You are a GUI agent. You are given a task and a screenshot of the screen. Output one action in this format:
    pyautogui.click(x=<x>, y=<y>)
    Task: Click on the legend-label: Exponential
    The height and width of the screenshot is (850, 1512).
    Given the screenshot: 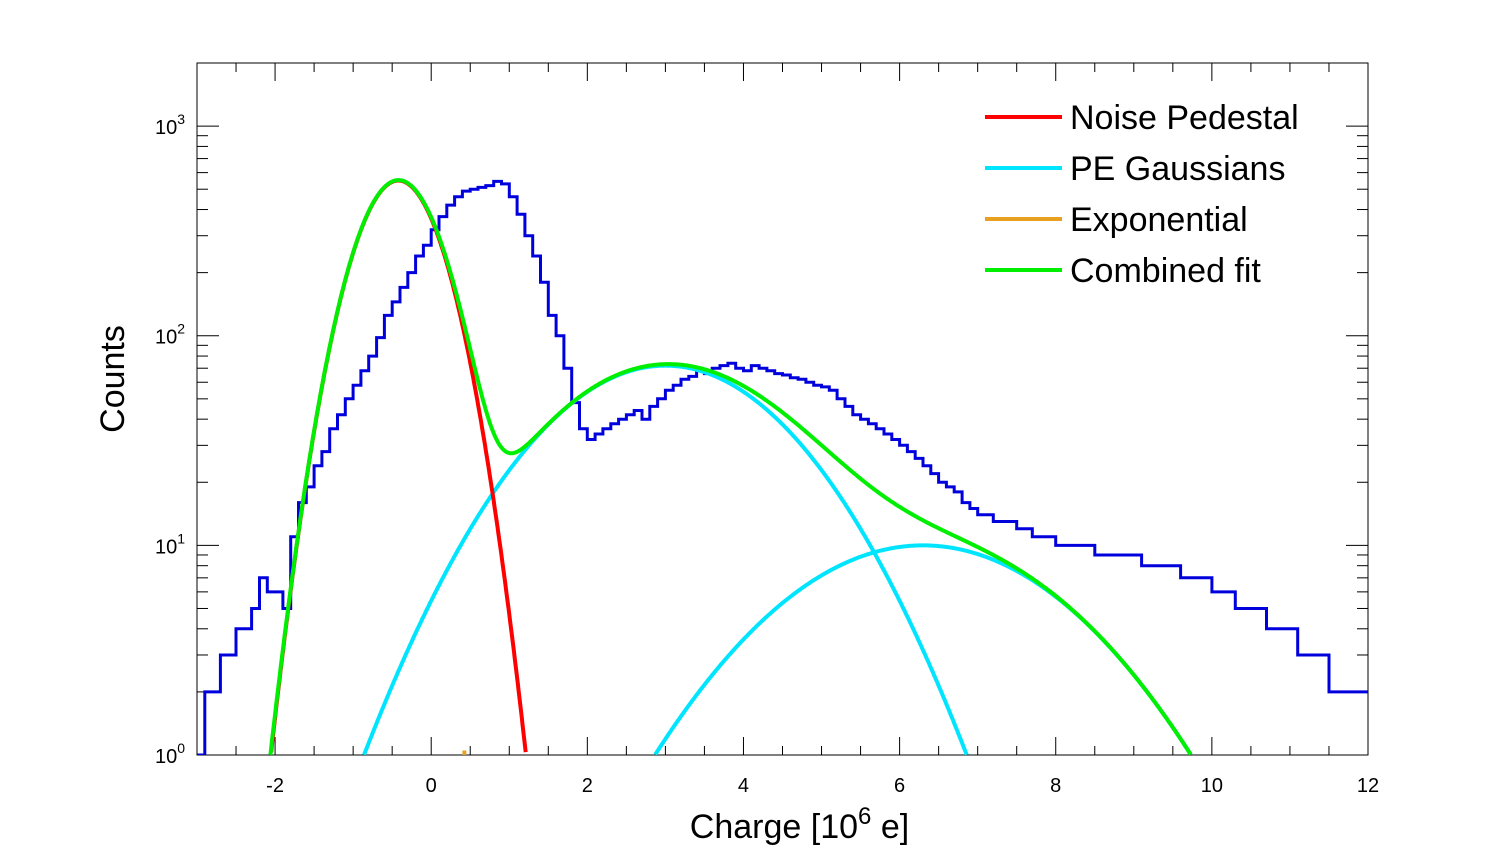 What is the action you would take?
    pyautogui.click(x=1159, y=220)
    